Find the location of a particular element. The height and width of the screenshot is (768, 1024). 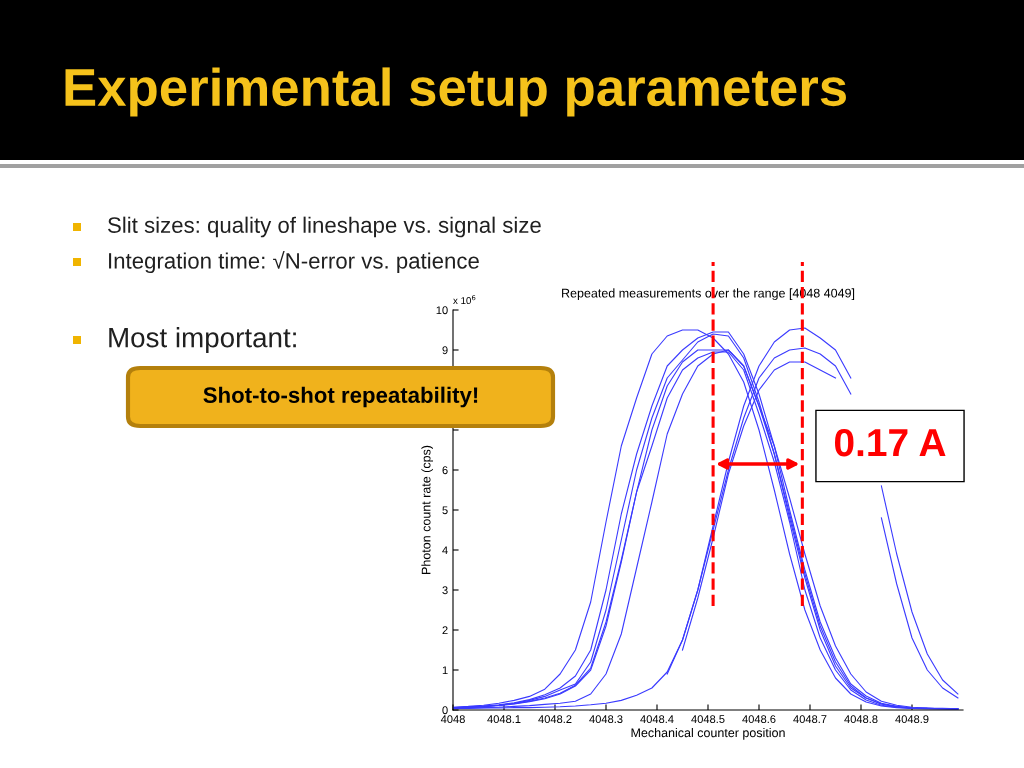

x-tick-label: 4048.1 is located at coordinates (504, 719).